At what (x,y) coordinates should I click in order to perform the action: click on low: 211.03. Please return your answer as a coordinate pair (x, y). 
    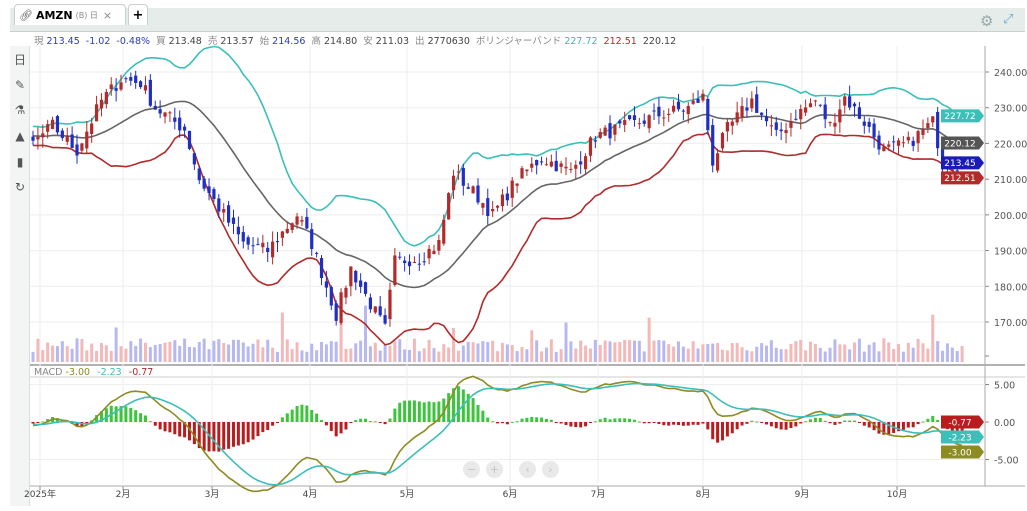
    Looking at the image, I should click on (392, 41).